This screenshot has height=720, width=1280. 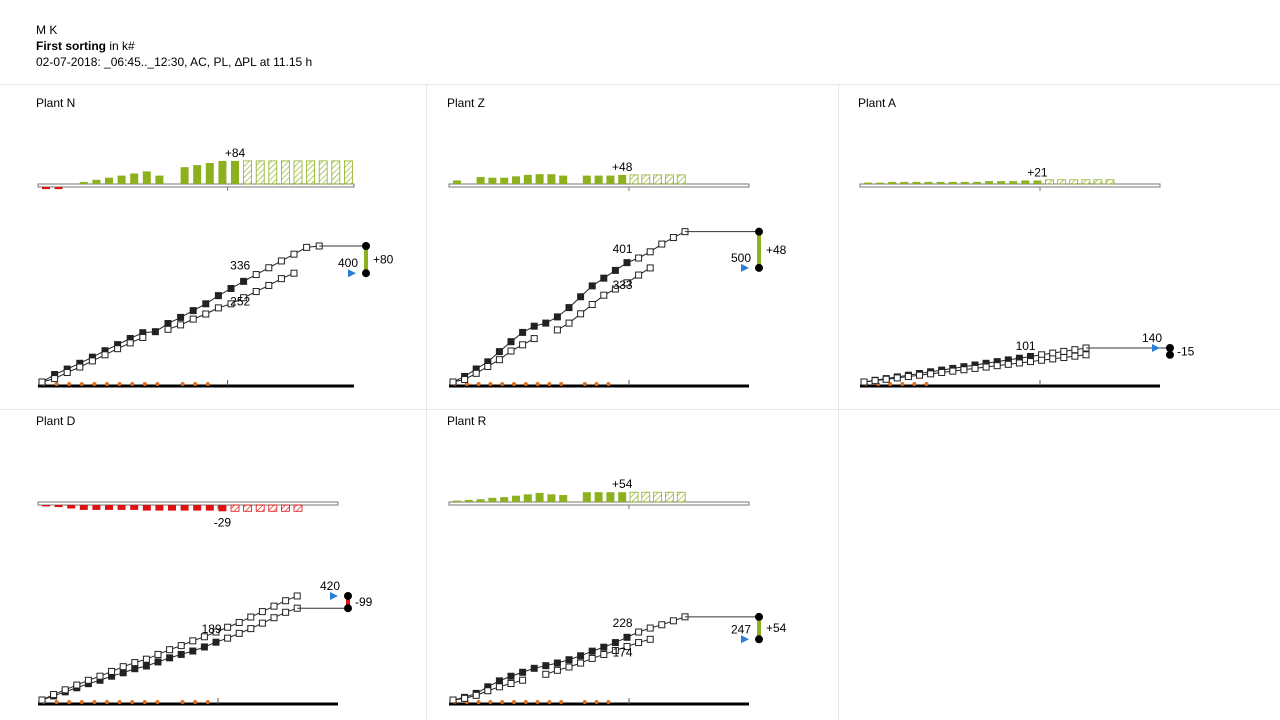 What do you see at coordinates (235, 153) in the screenshot?
I see `delta-value-label: +84` at bounding box center [235, 153].